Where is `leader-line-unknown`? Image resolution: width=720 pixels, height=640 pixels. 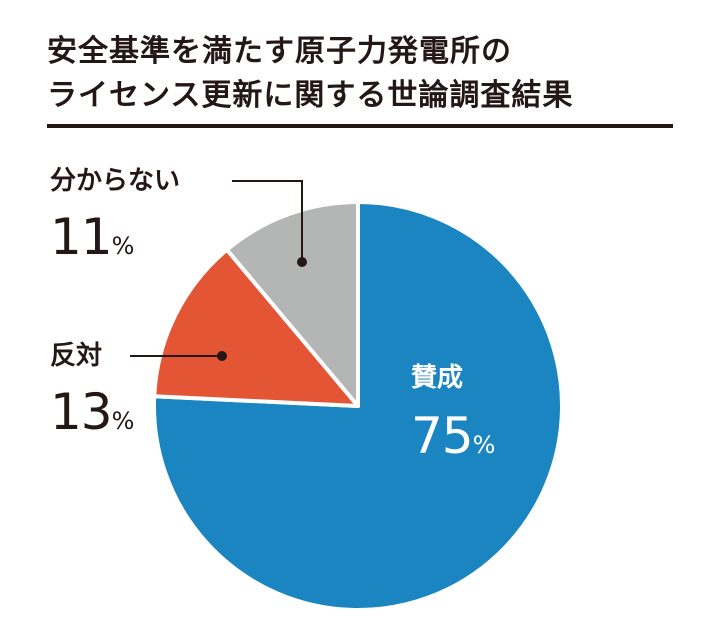 leader-line-unknown is located at coordinates (267, 221).